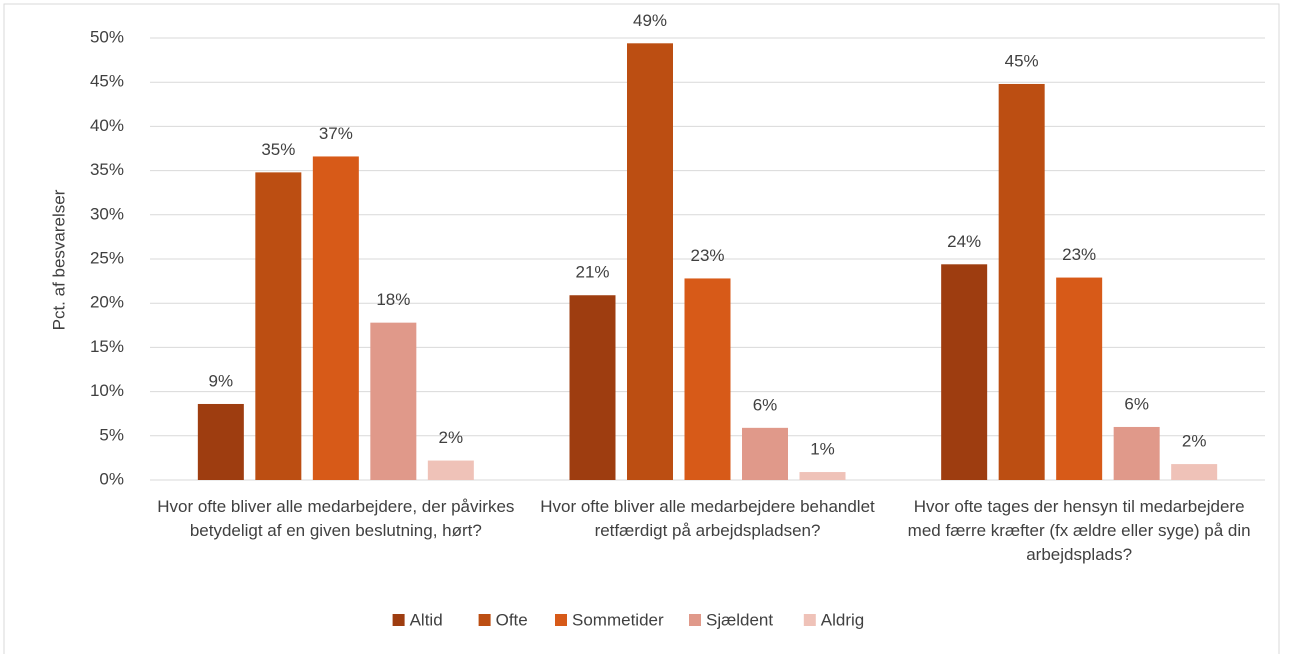  I want to click on data-label: 49%, so click(650, 20).